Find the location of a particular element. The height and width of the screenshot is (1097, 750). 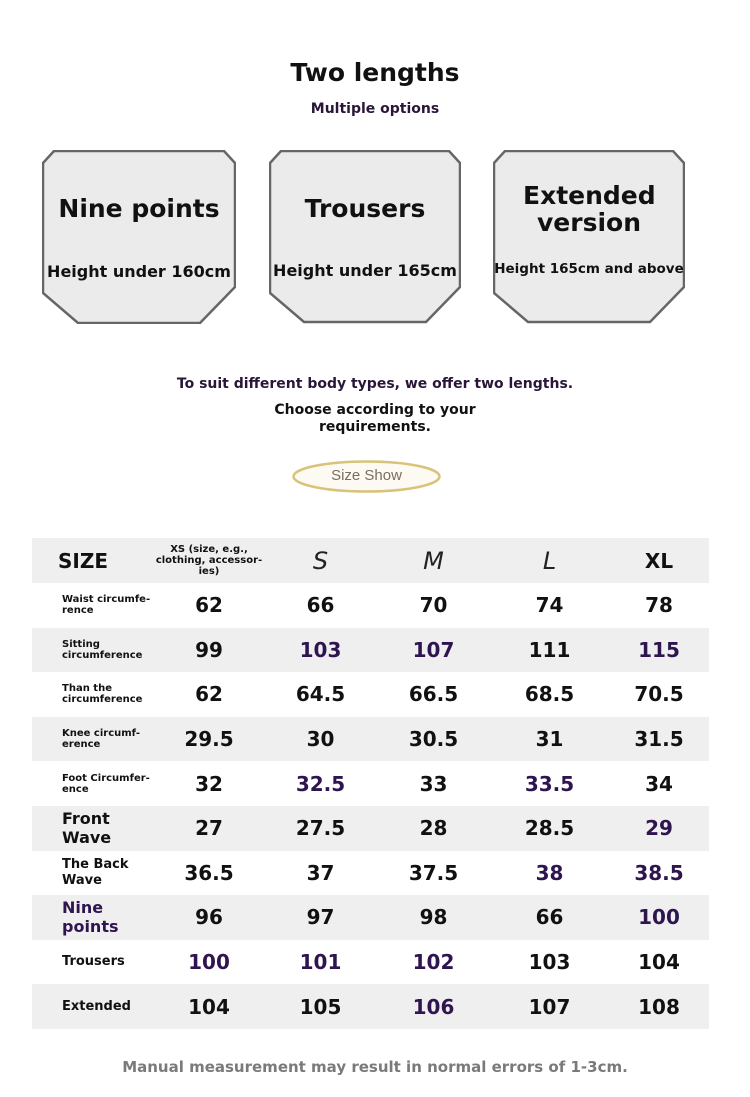

header-l: L is located at coordinates (549, 560).